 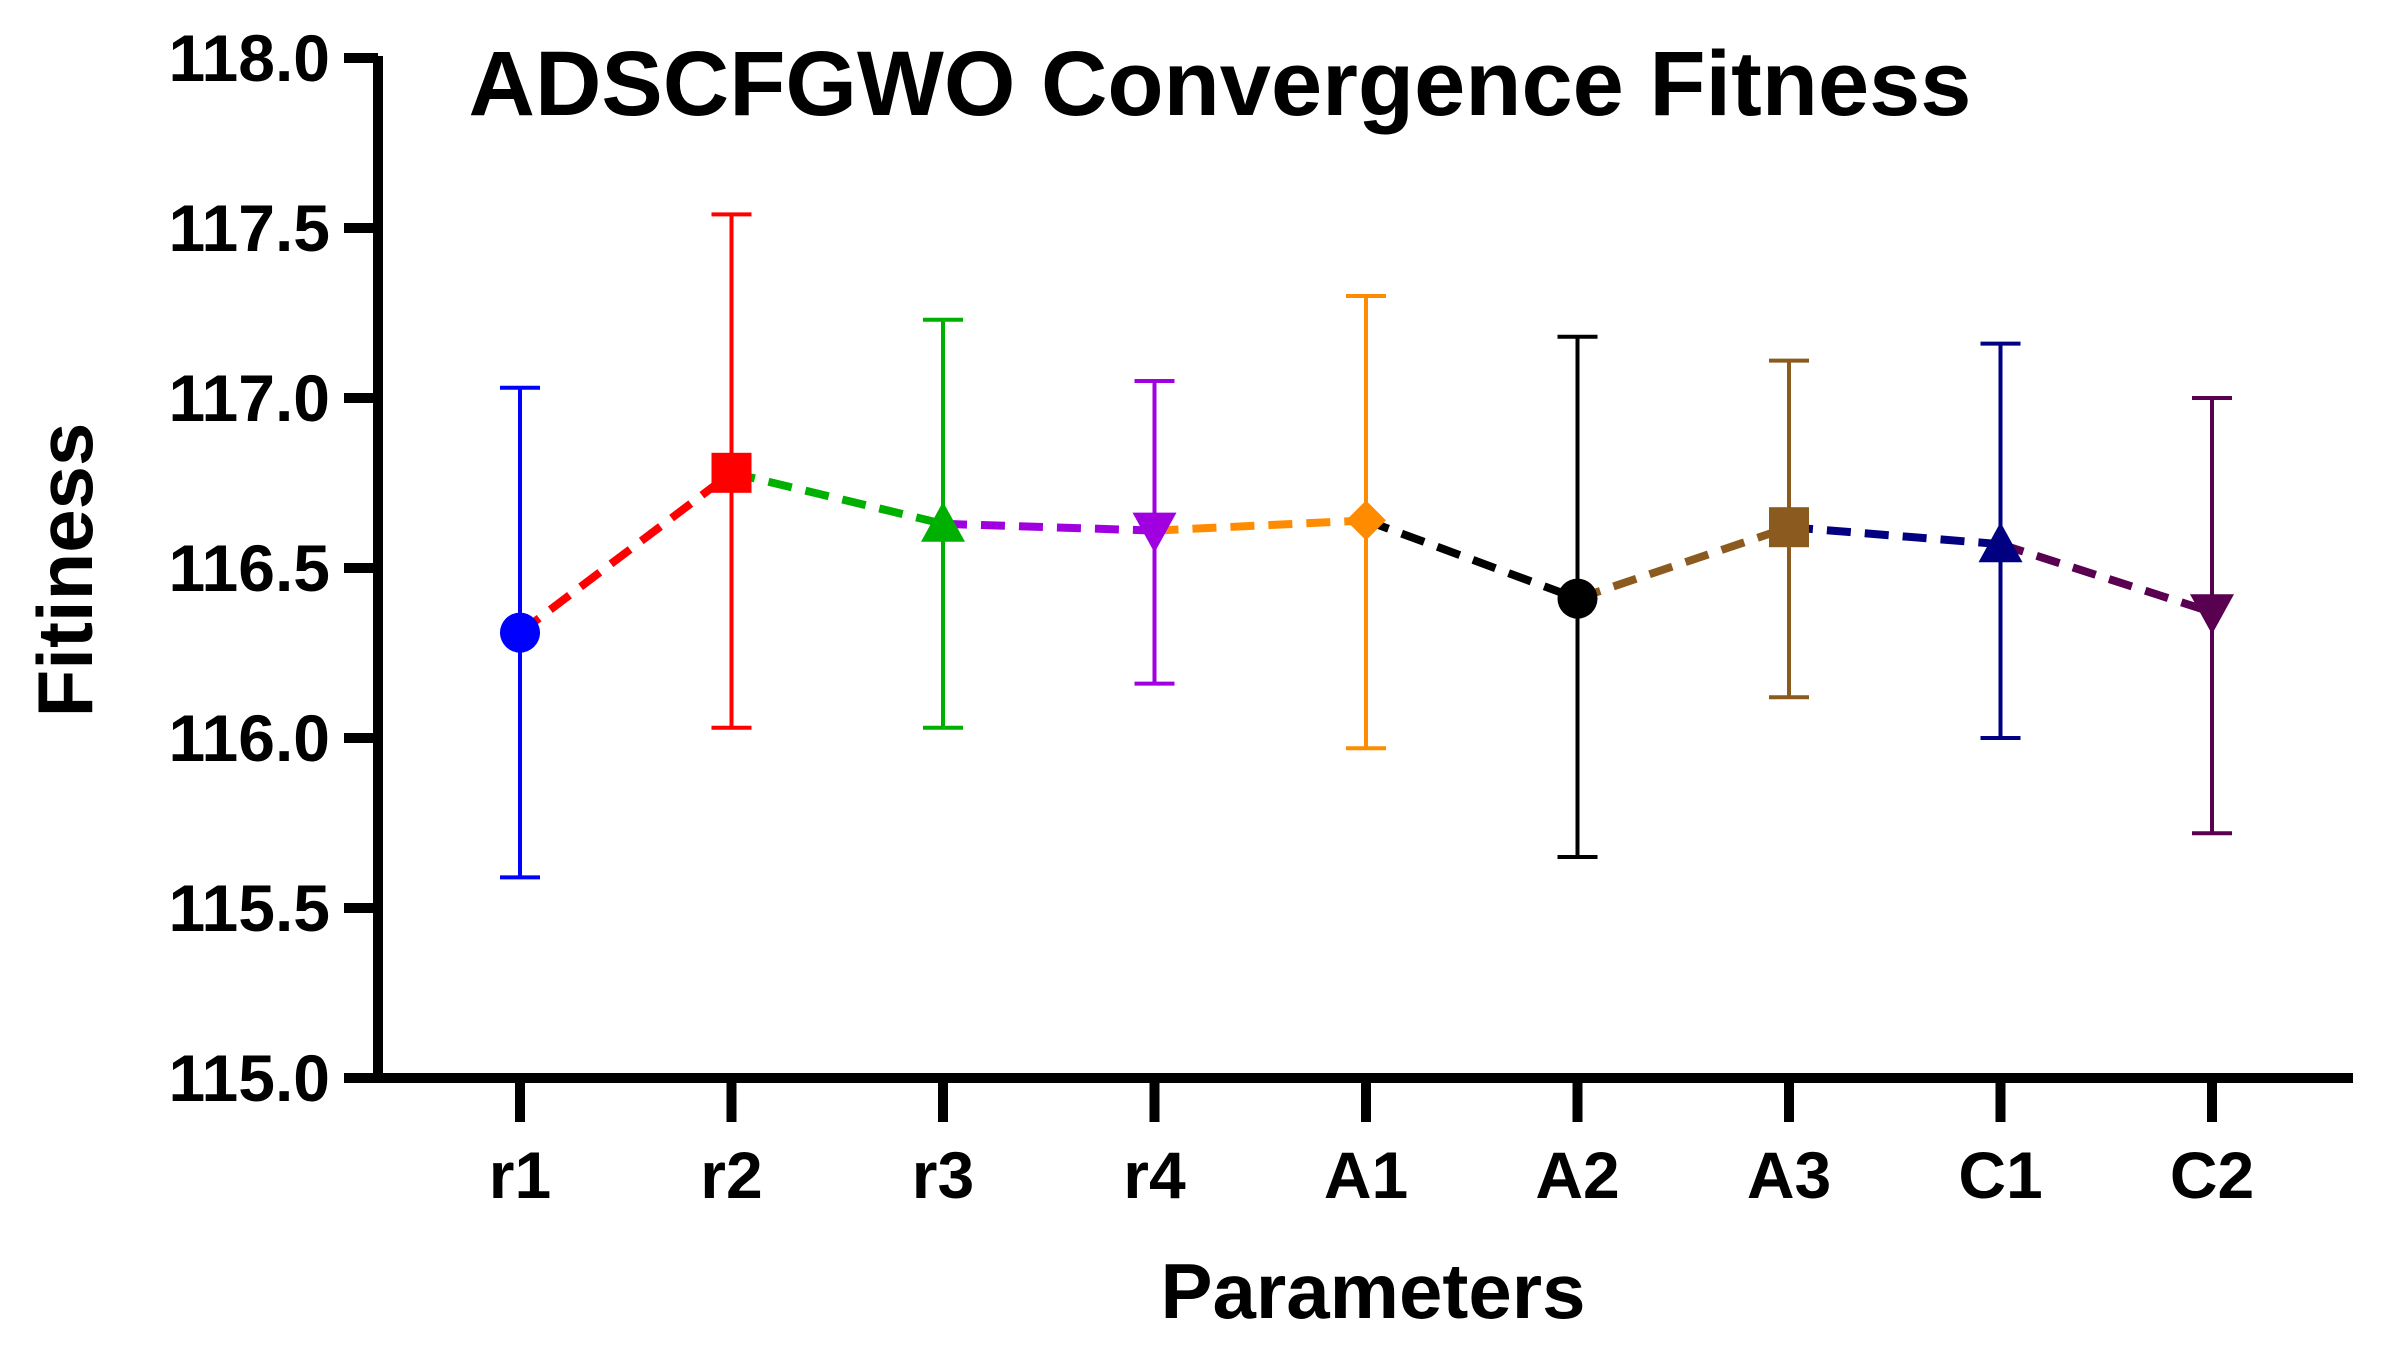 I want to click on x-tick-label: C1, so click(x=2000, y=1175).